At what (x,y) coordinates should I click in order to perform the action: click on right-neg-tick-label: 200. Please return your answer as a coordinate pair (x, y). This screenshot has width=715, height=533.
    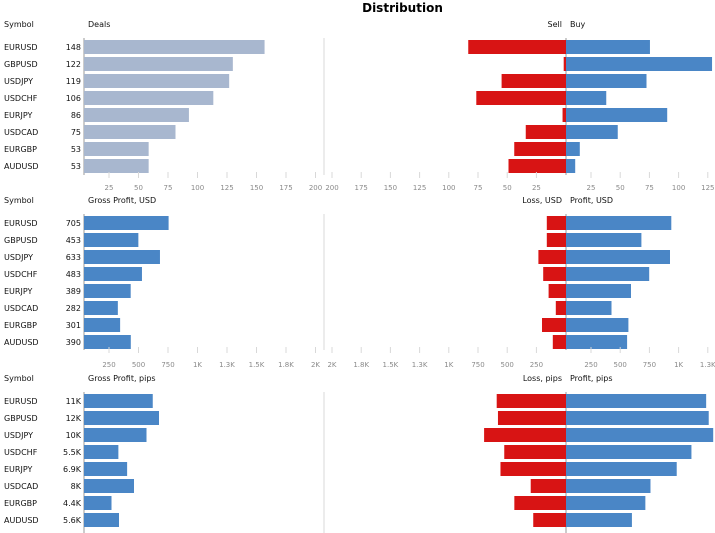
    Looking at the image, I should click on (331, 188).